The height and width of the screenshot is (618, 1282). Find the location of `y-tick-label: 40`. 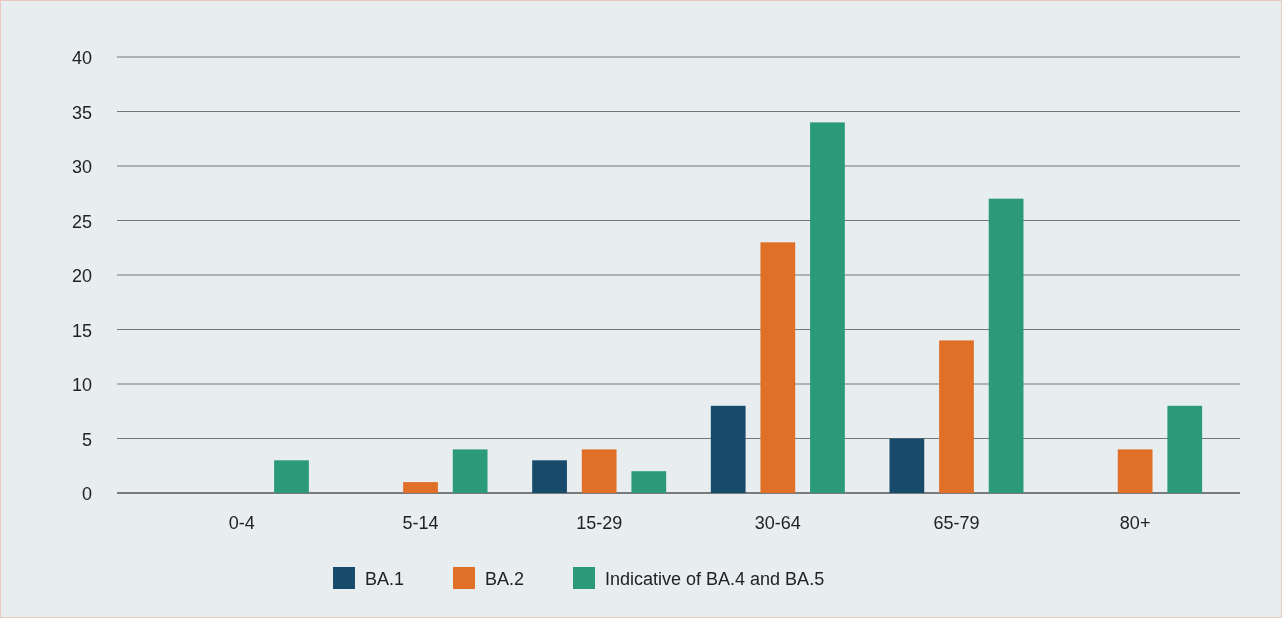

y-tick-label: 40 is located at coordinates (81, 58).